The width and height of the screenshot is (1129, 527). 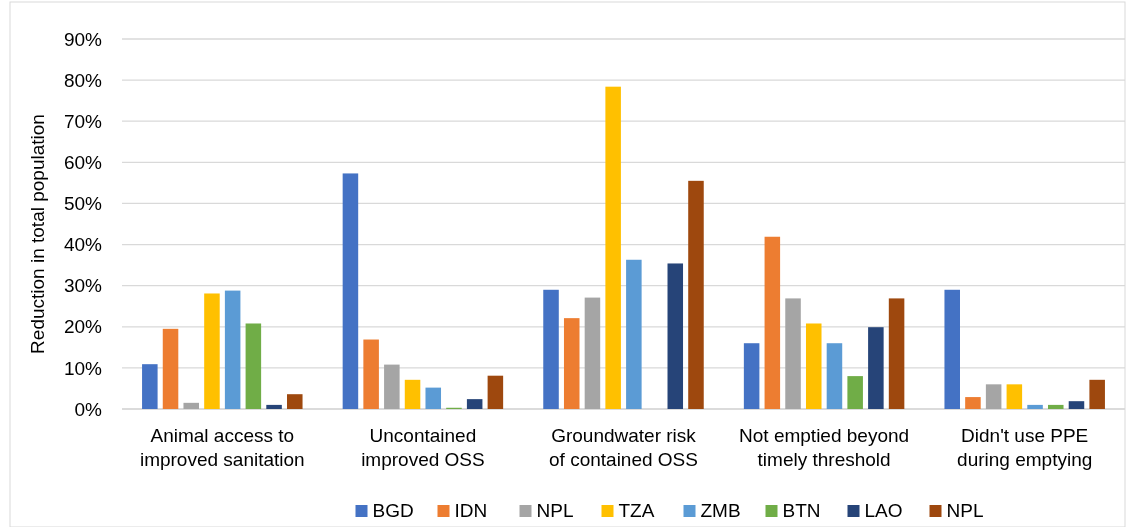 I want to click on y-axis-title: Reduction in total population, so click(x=37, y=234).